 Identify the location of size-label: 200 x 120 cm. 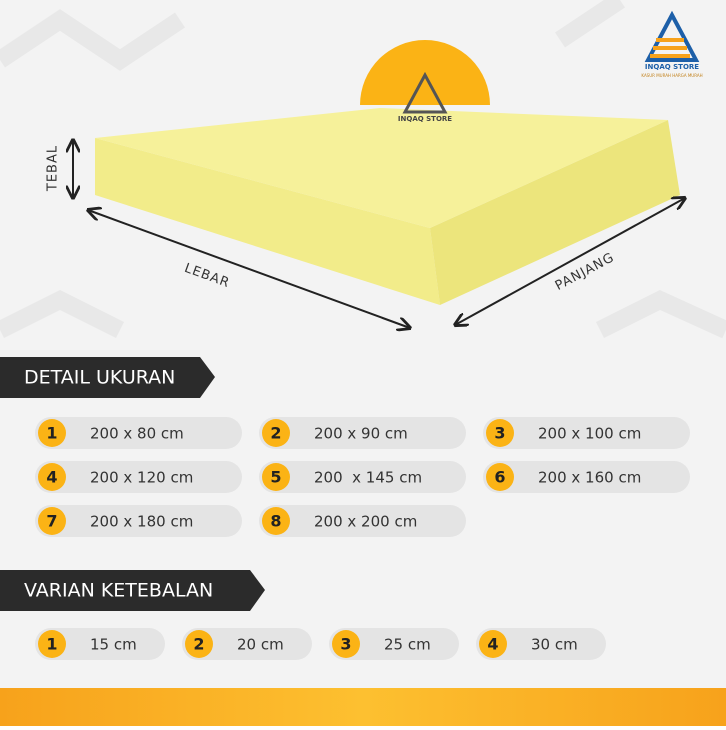
(141, 478).